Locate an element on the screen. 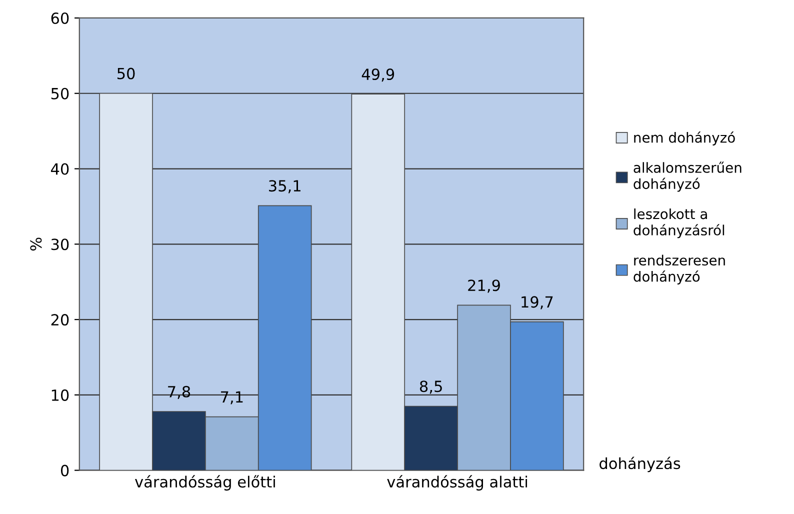  data-label: 8,5 is located at coordinates (431, 387).